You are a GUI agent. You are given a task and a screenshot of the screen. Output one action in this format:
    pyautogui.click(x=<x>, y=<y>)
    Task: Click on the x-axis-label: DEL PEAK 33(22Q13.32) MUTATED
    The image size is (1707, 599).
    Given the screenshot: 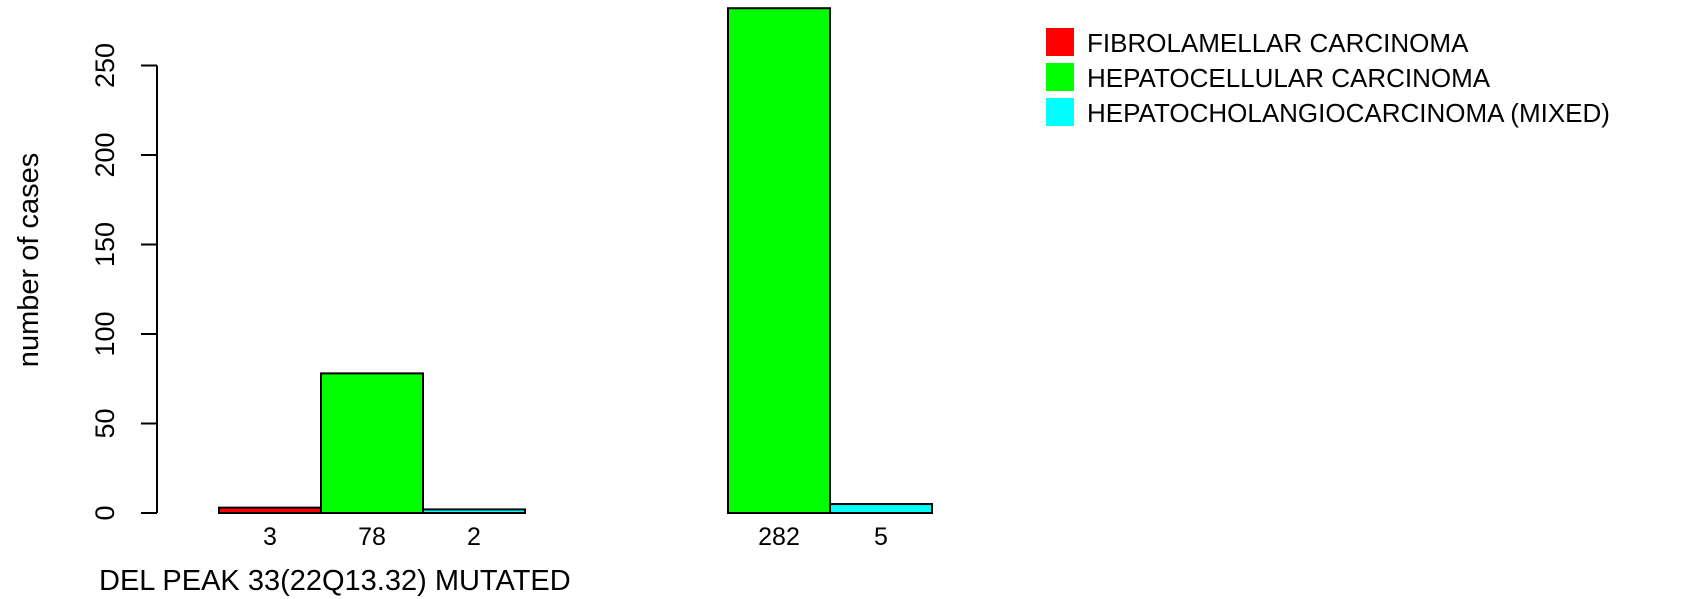 What is the action you would take?
    pyautogui.click(x=335, y=581)
    